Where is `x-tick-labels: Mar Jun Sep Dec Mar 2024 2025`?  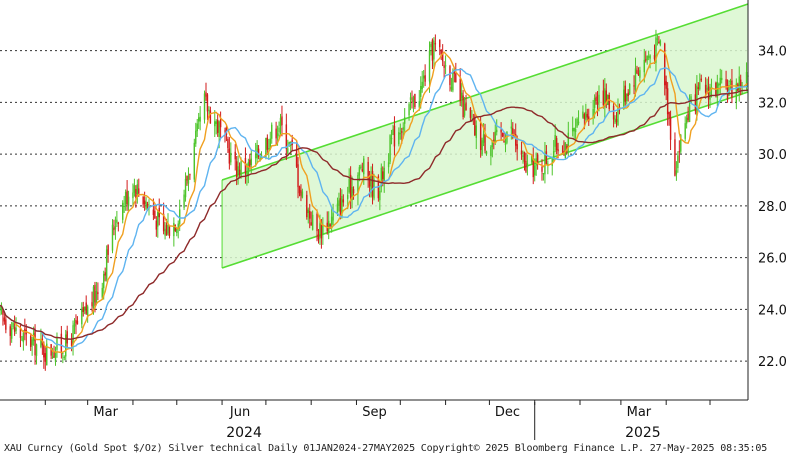 x-tick-labels: Mar Jun Sep Dec Mar 2024 2025 is located at coordinates (377, 420).